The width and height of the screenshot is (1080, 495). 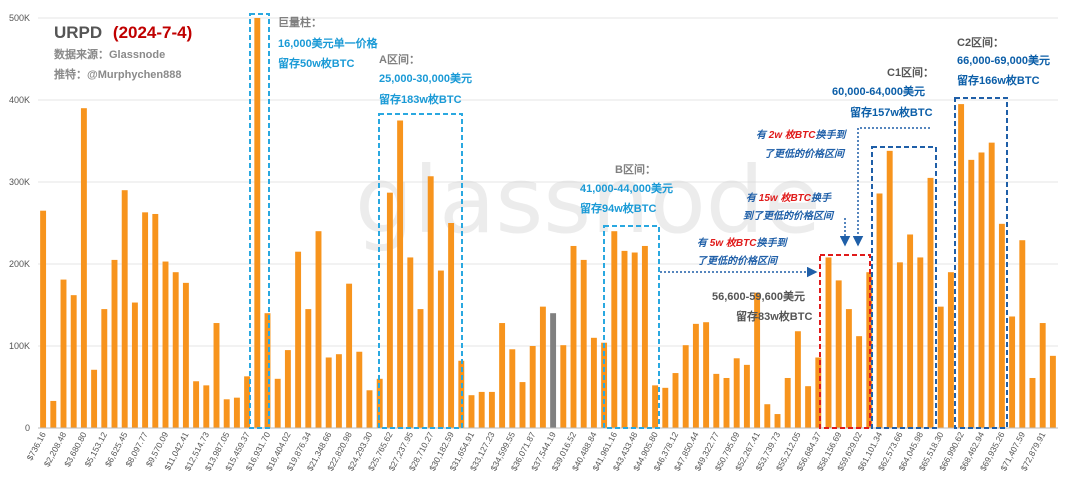 I want to click on note2-post: 换手, so click(x=821, y=198).